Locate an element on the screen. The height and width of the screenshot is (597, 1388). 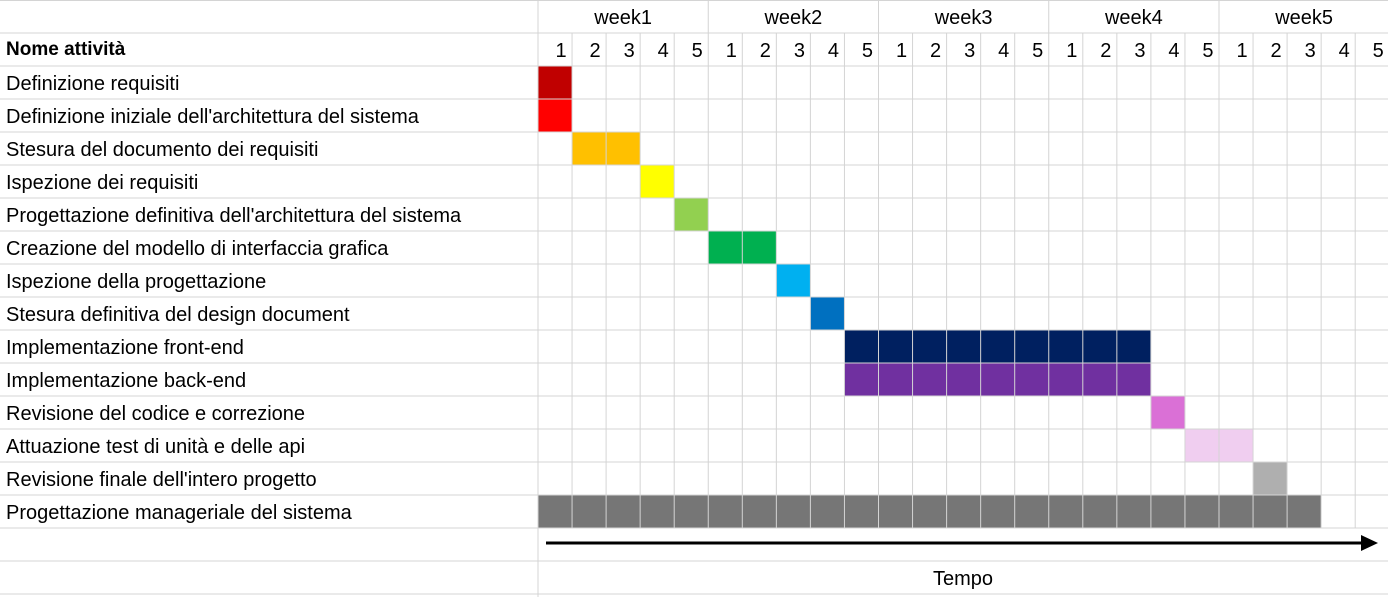
task-label: Ispezione dei requisiti is located at coordinates (102, 183).